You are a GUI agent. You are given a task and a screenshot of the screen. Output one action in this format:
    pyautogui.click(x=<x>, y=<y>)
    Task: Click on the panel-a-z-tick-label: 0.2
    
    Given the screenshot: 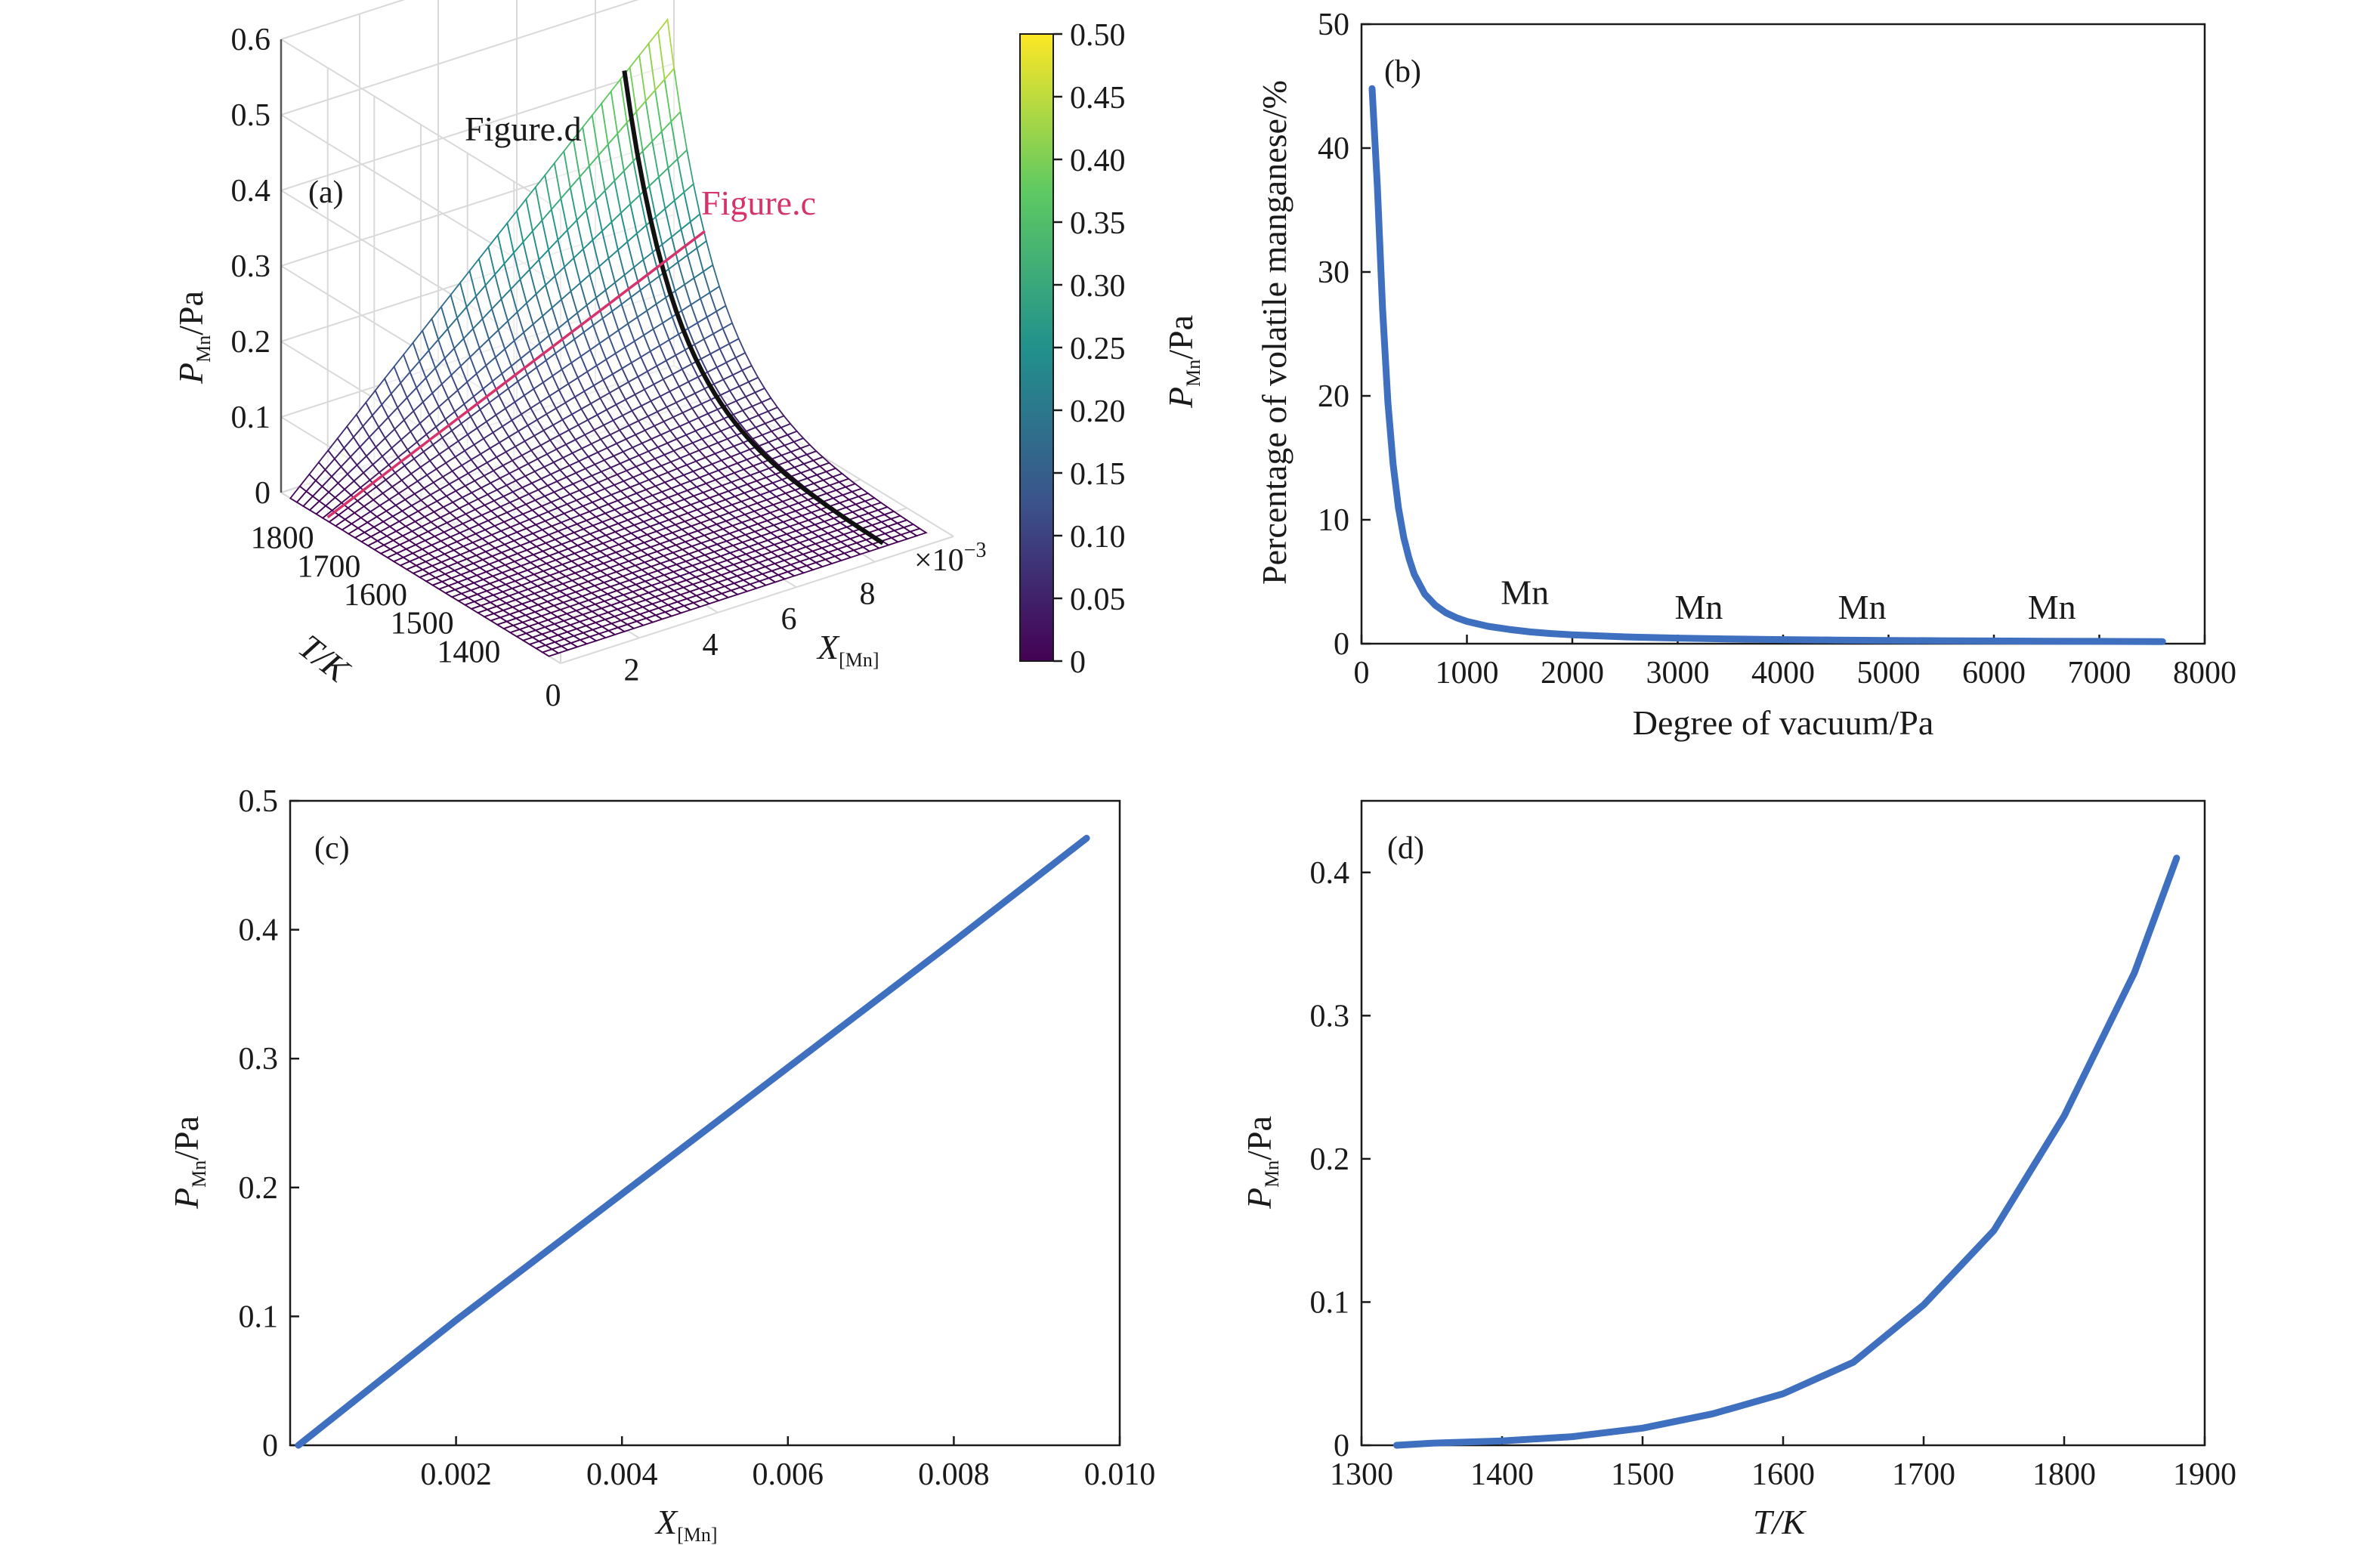 What is the action you would take?
    pyautogui.click(x=251, y=342)
    